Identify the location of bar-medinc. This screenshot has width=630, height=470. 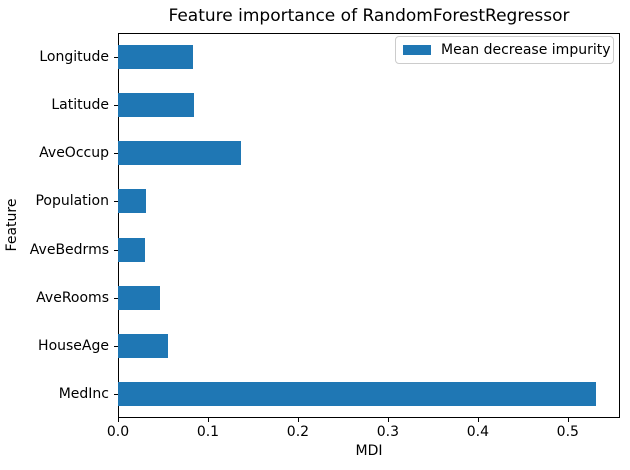
(357, 393).